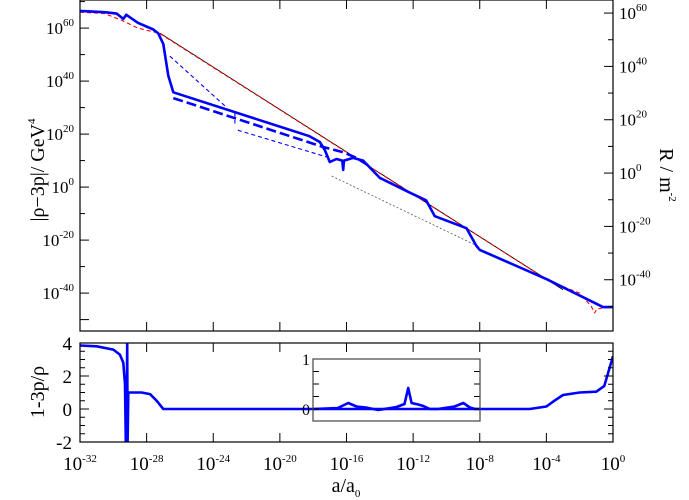  I want to click on x-tick-label: 10⁻⁴, so click(546, 464).